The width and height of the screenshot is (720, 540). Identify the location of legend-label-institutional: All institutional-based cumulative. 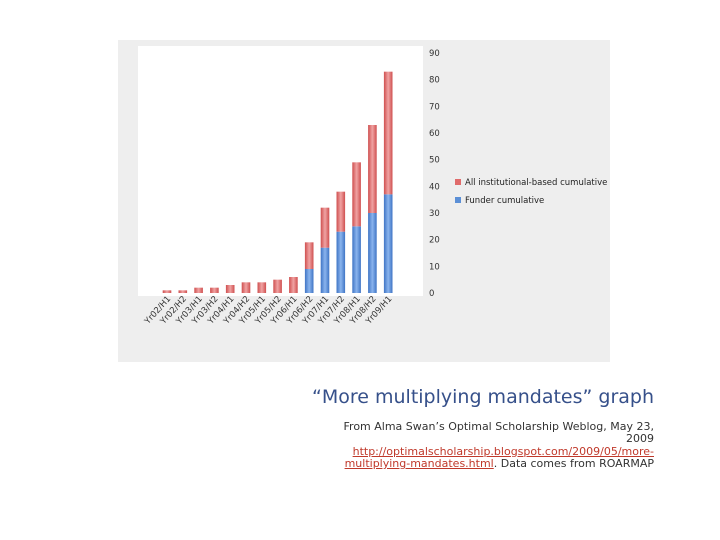
(536, 183).